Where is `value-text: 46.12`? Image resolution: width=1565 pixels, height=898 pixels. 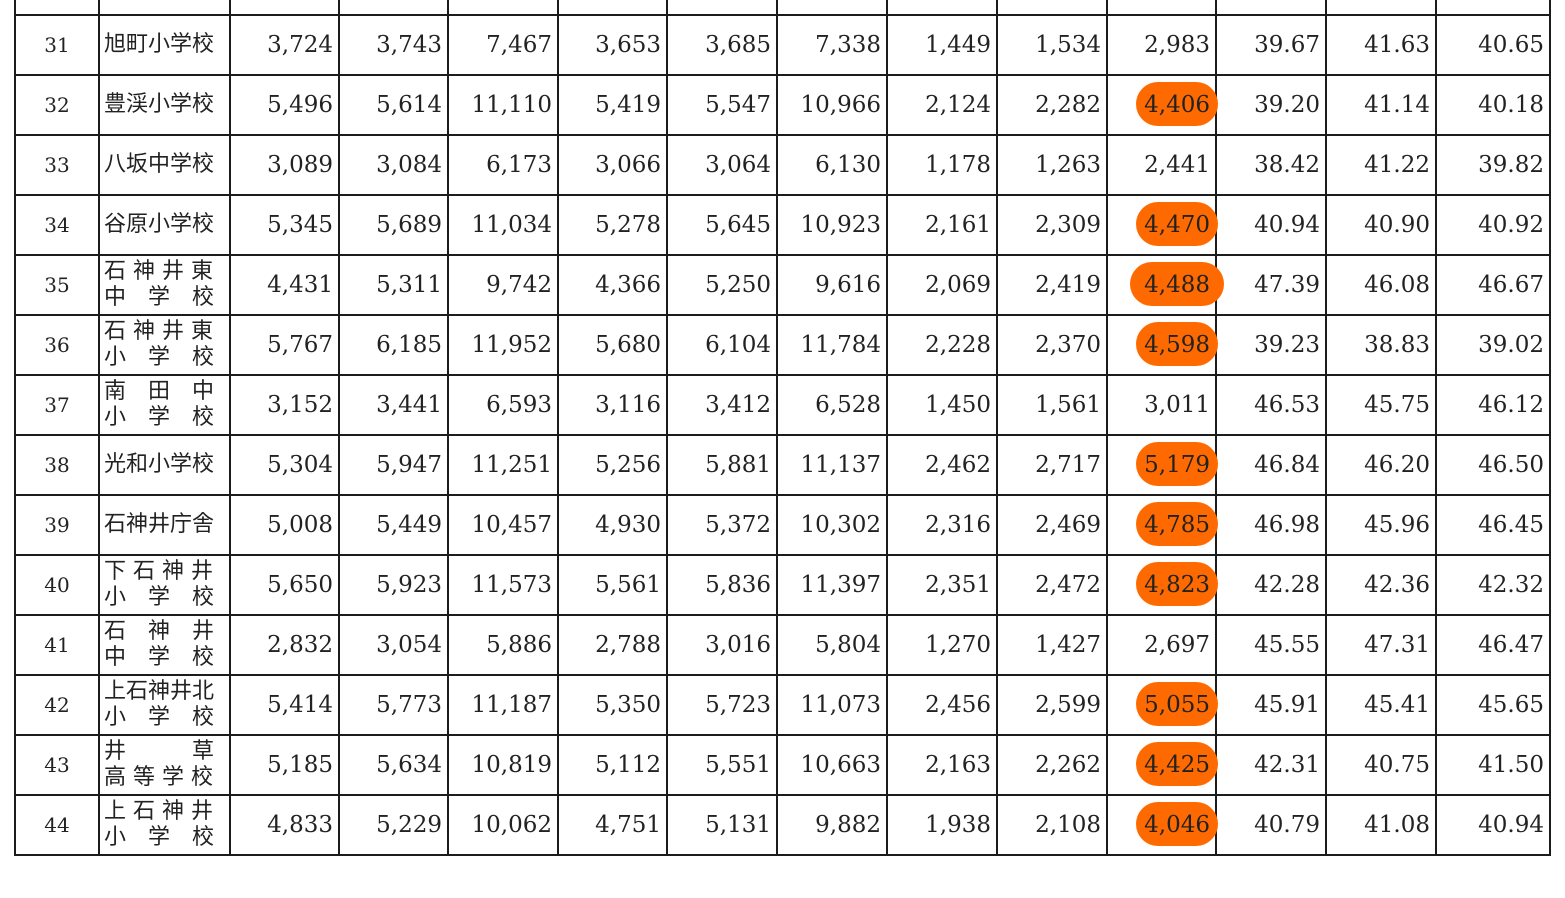 value-text: 46.12 is located at coordinates (1511, 405).